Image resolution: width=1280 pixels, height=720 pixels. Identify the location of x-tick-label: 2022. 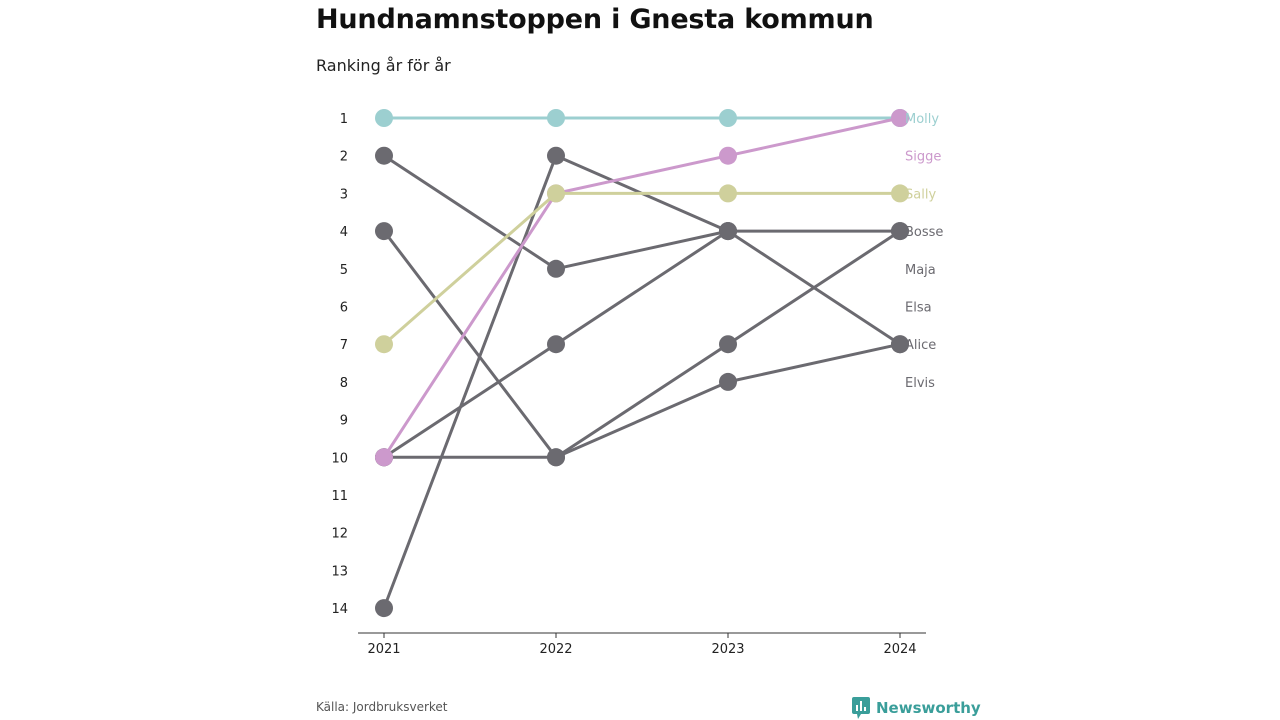
(555, 649).